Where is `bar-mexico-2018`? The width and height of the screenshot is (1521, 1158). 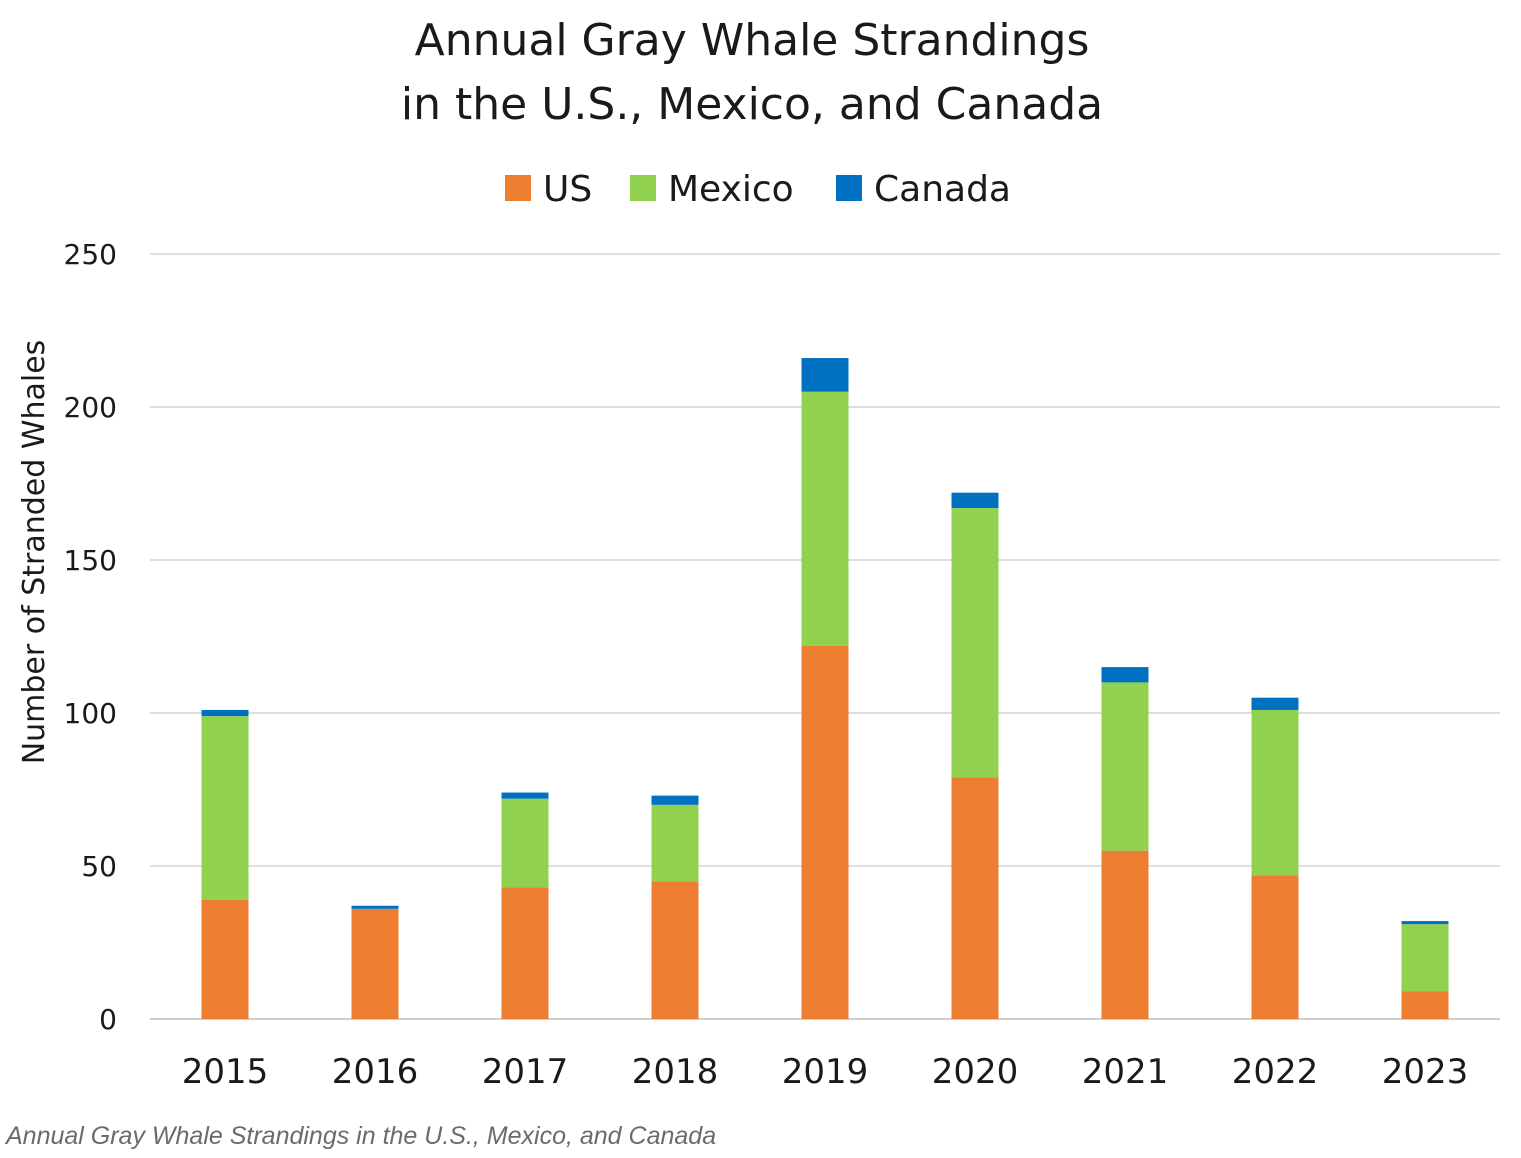
bar-mexico-2018 is located at coordinates (675, 843).